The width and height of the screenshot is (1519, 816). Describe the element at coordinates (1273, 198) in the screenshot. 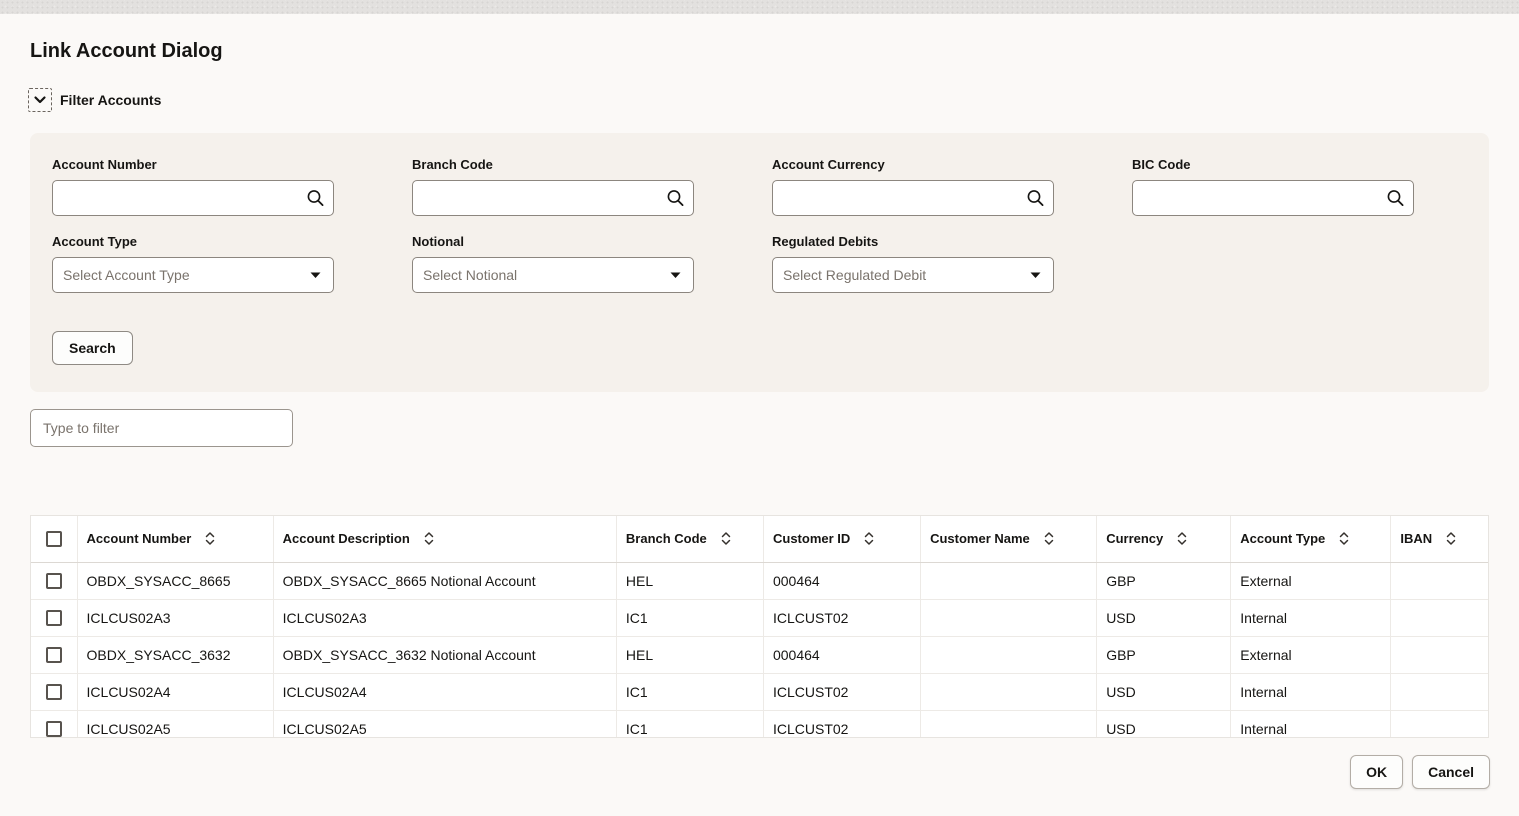

I see `bic-code-input` at that location.